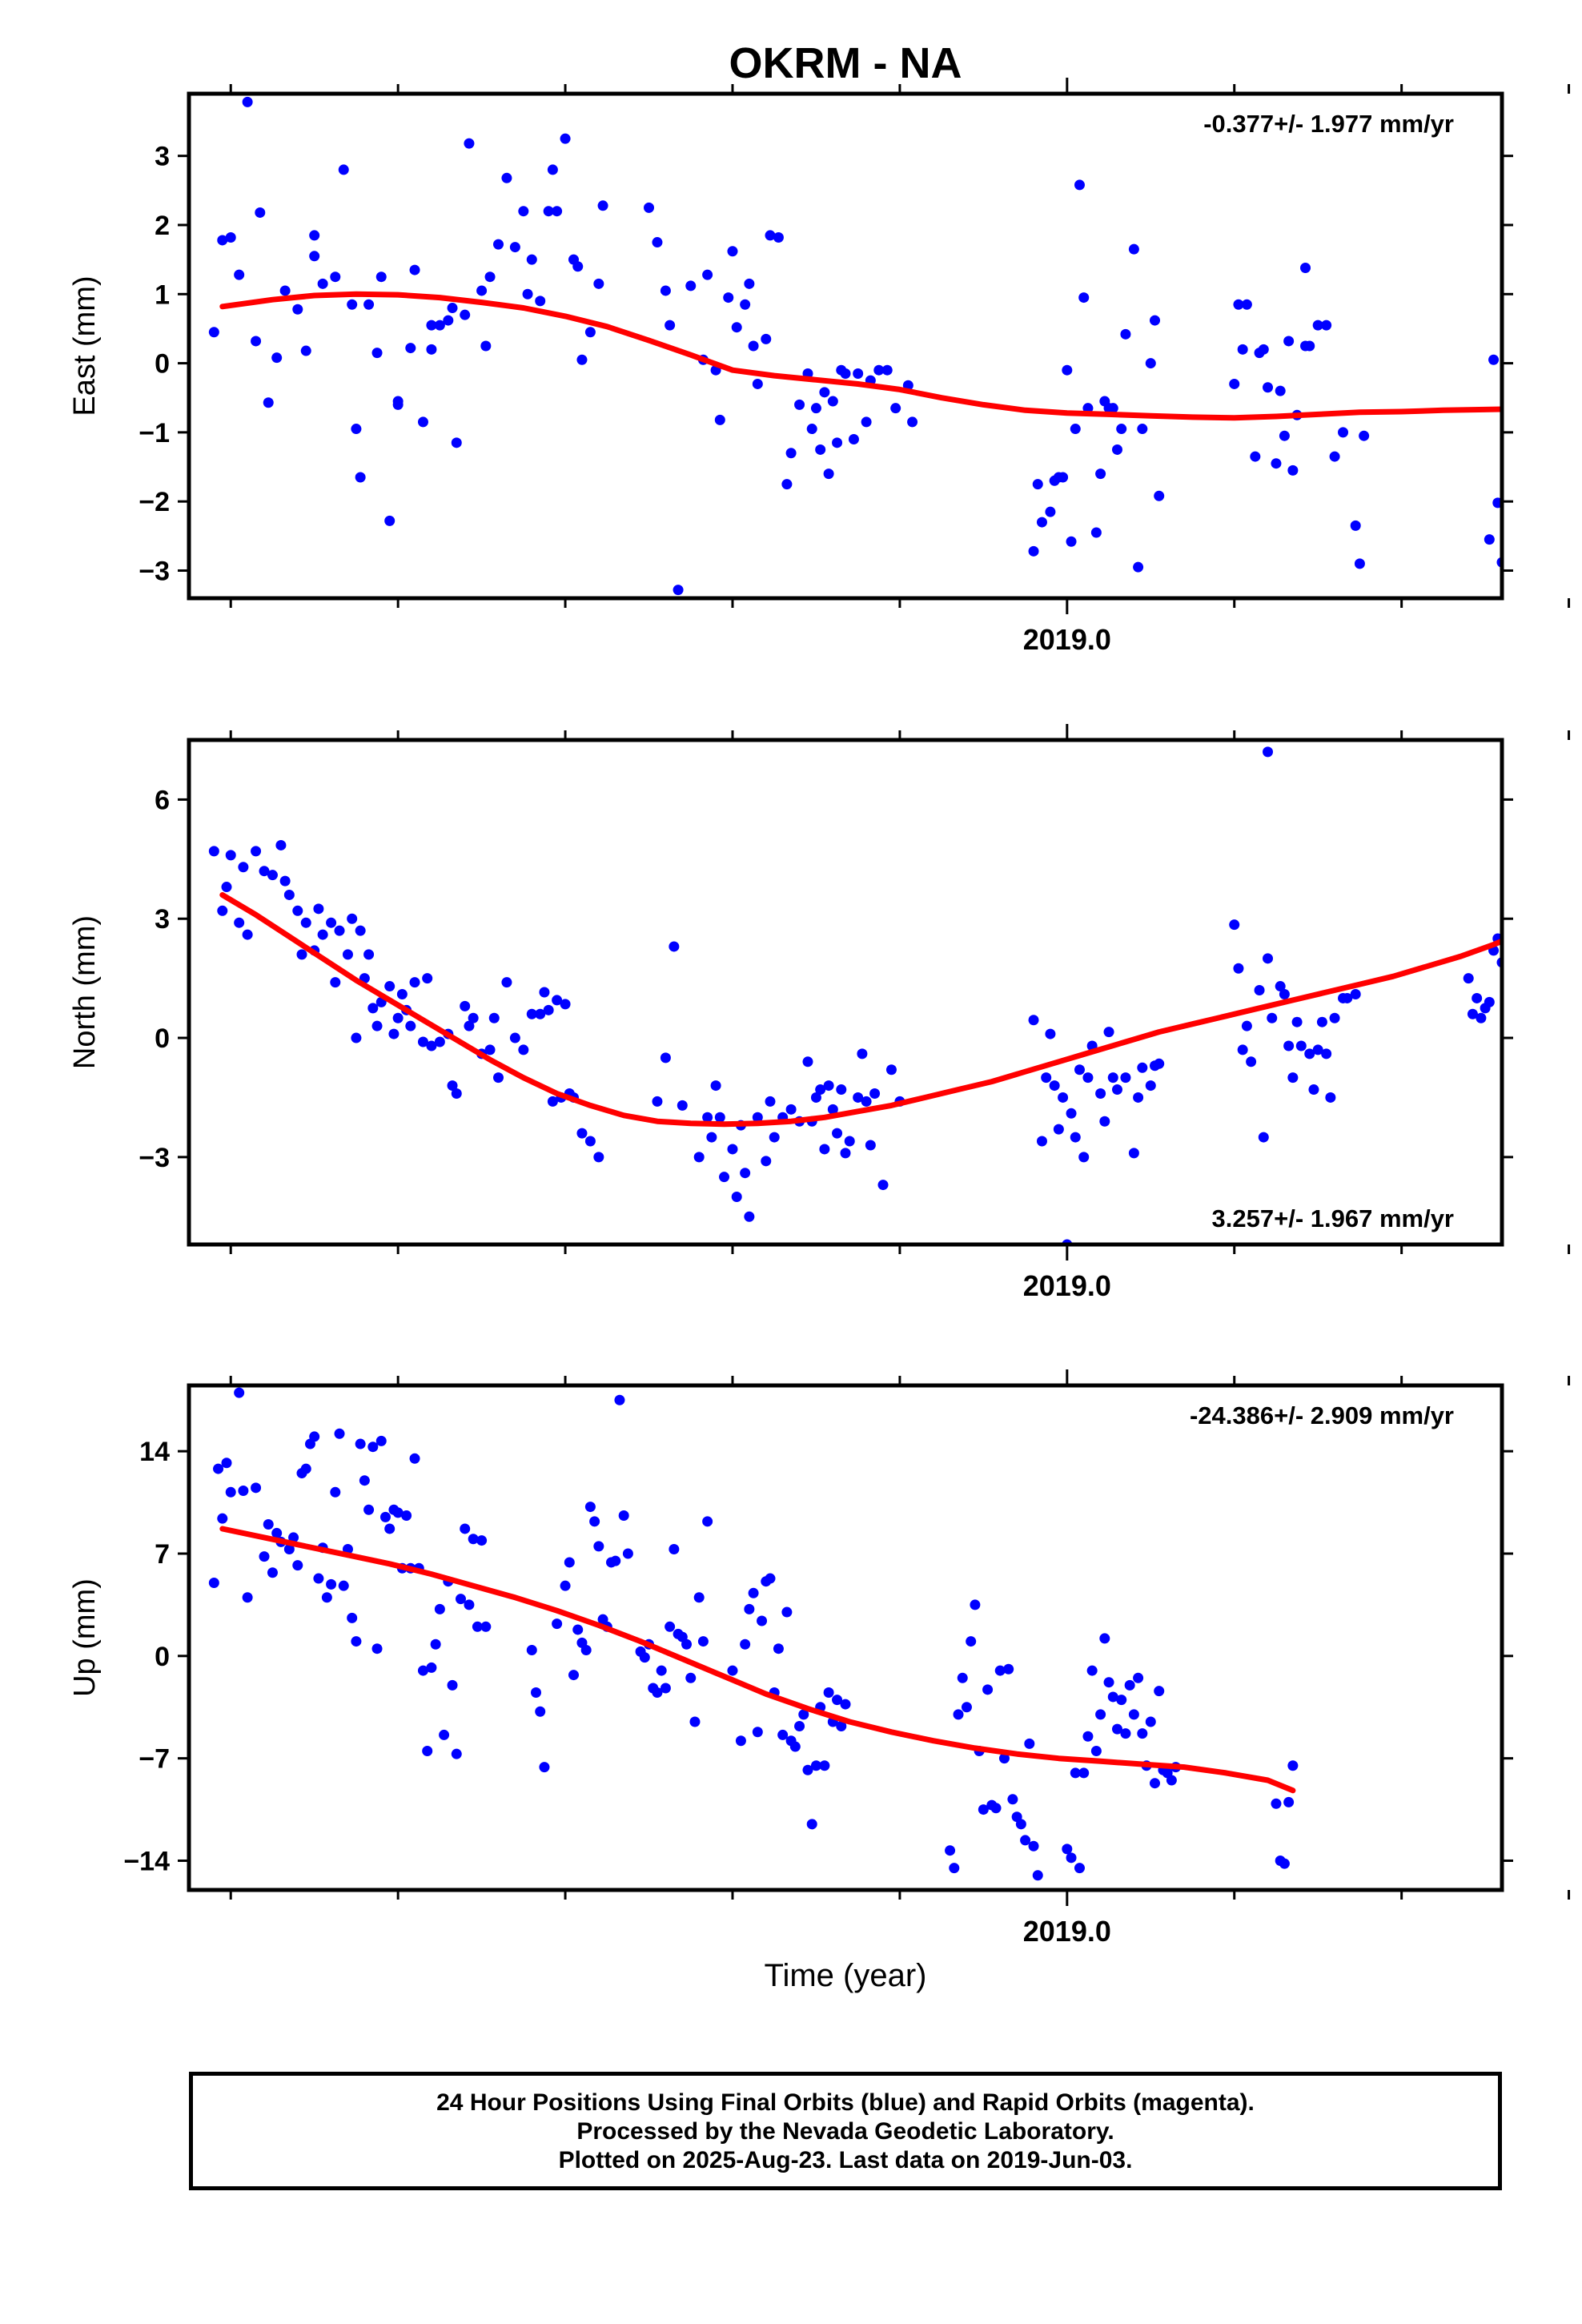 This screenshot has width=1582, height=2324. Describe the element at coordinates (154, 1452) in the screenshot. I see `y-tick-label: 14` at that location.